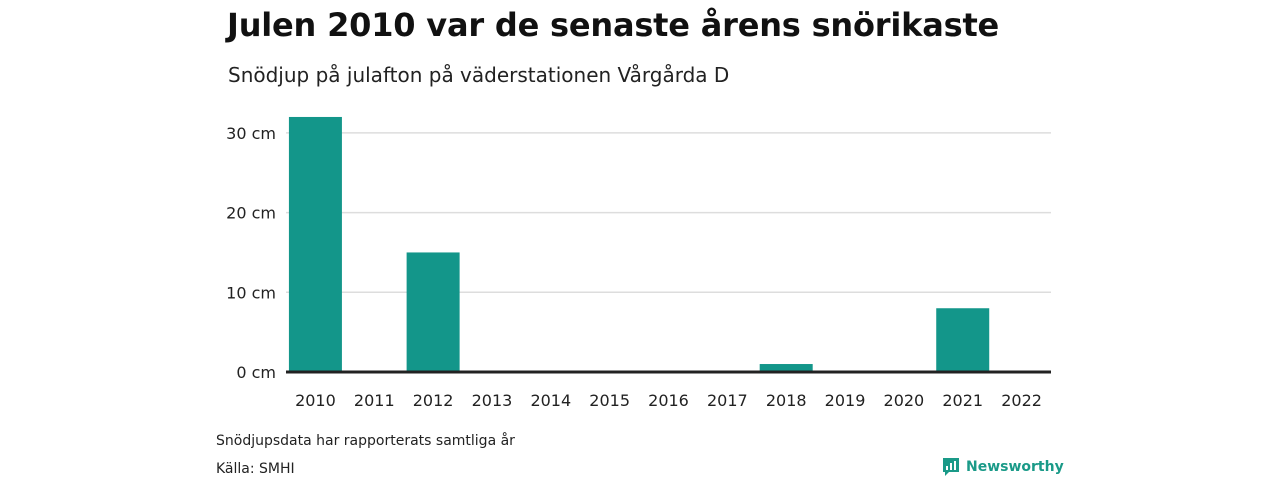 This screenshot has height=480, width=1280. Describe the element at coordinates (904, 400) in the screenshot. I see `x-tick-label: 2020` at that location.